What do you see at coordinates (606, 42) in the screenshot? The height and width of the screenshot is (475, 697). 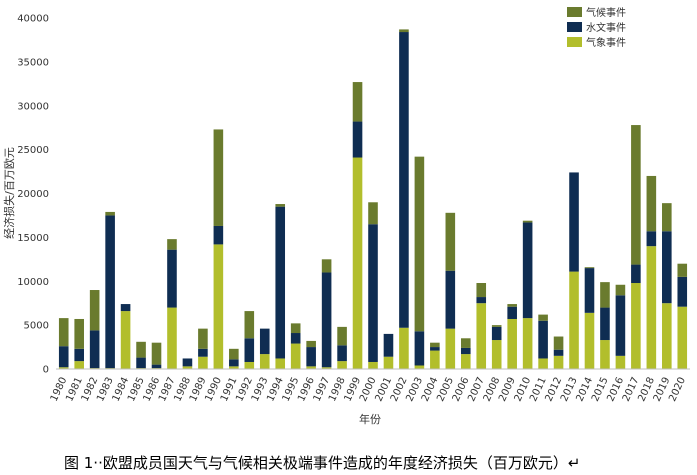 I see `legend-label: 气象事件` at bounding box center [606, 42].